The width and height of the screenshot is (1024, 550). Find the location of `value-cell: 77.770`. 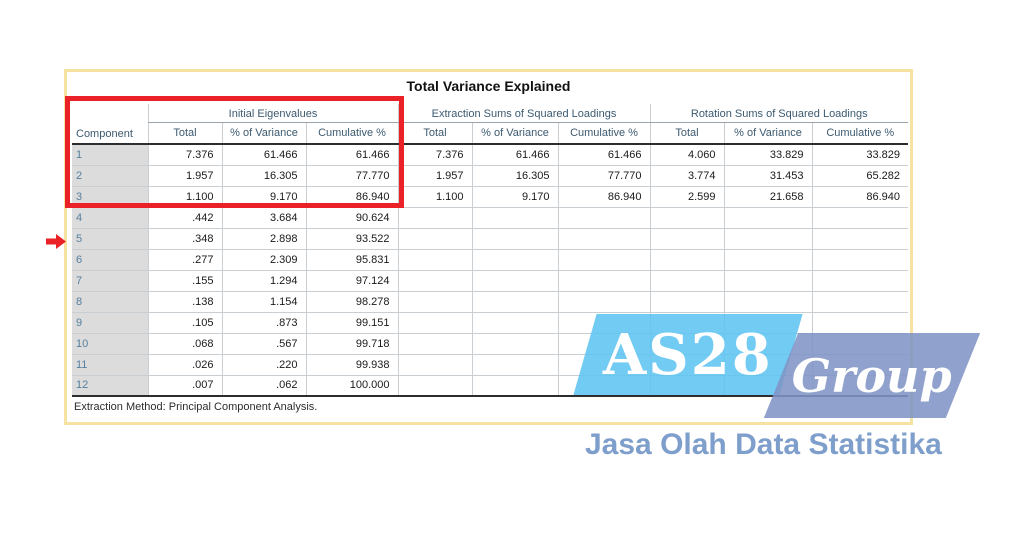

value-cell: 77.770 is located at coordinates (351, 176).